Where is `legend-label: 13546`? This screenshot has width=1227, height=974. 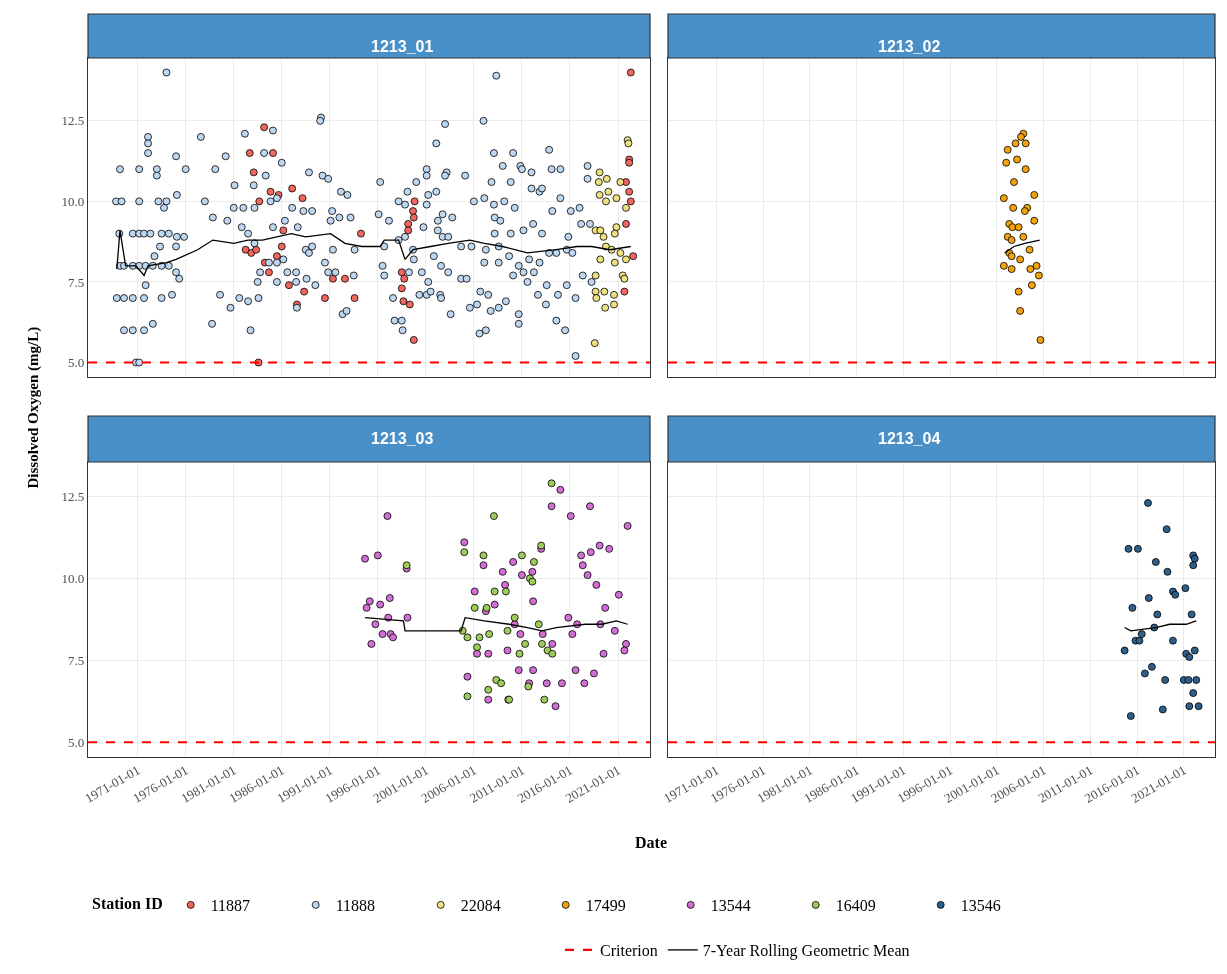
legend-label: 13546 is located at coordinates (980, 906).